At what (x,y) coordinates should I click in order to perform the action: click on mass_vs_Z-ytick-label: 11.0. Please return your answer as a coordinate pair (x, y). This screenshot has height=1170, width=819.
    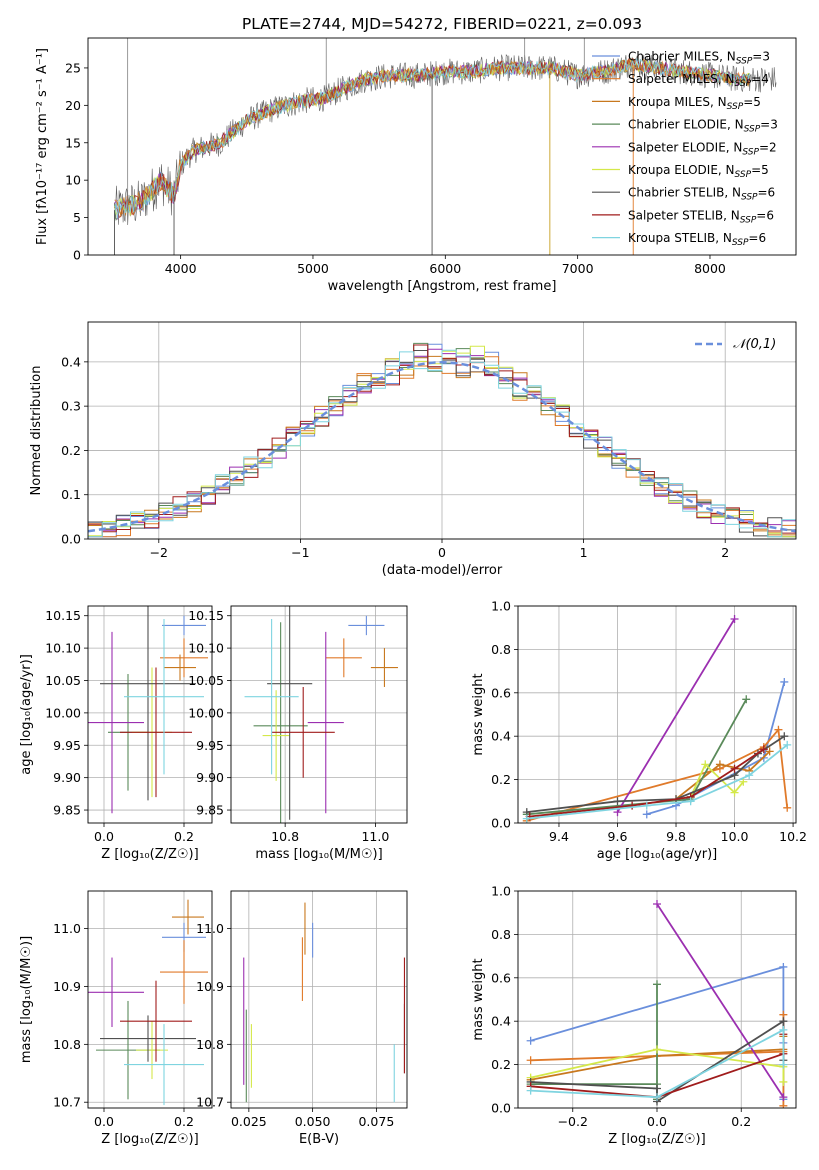
    Looking at the image, I should click on (67, 928).